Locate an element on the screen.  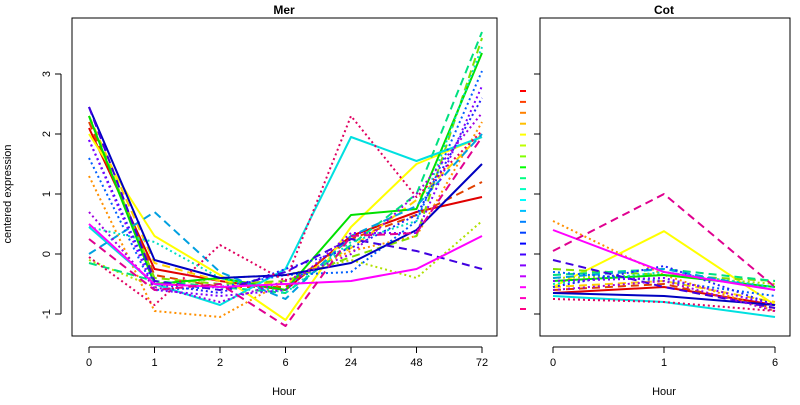
cot-panel-title: Cot is located at coordinates (664, 10).